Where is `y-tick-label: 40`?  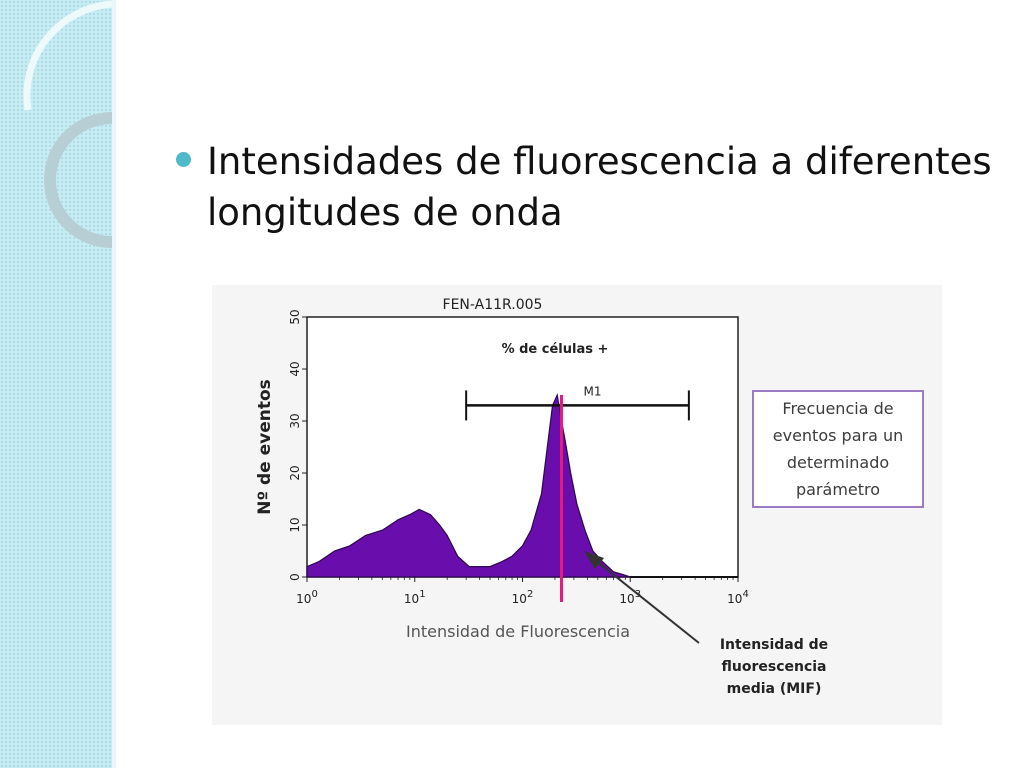
y-tick-label: 40 is located at coordinates (295, 368).